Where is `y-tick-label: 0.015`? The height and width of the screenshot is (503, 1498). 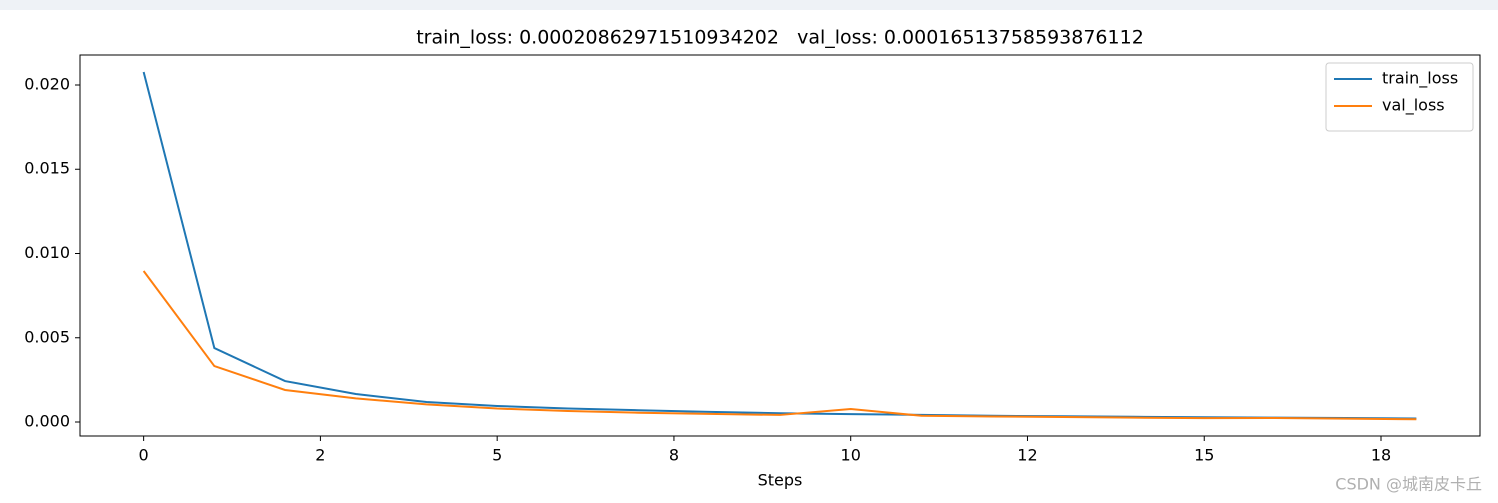
y-tick-label: 0.015 is located at coordinates (47, 168).